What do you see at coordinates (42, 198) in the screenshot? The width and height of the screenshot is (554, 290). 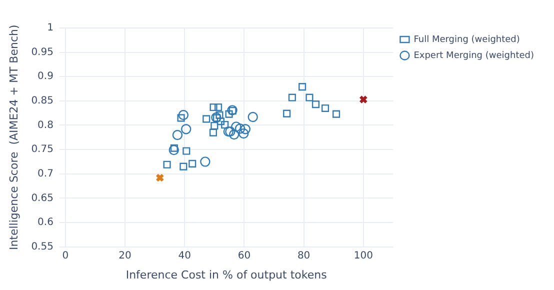 I see `y-tick-label: 0.65` at bounding box center [42, 198].